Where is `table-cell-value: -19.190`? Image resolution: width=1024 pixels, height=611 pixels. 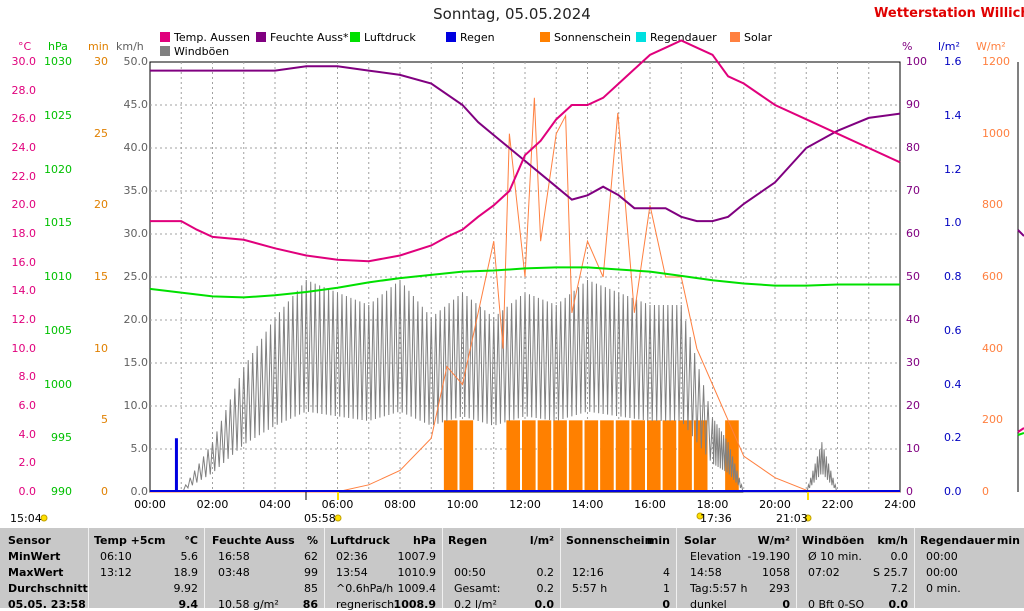 table-cell-value: -19.190 is located at coordinates (768, 556).